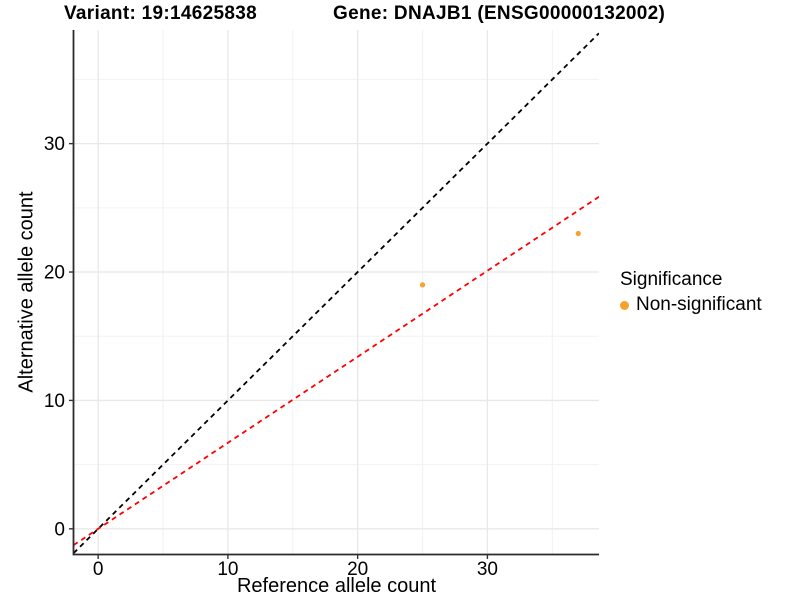 The width and height of the screenshot is (800, 600). What do you see at coordinates (54, 144) in the screenshot?
I see `y-tick-label: 30` at bounding box center [54, 144].